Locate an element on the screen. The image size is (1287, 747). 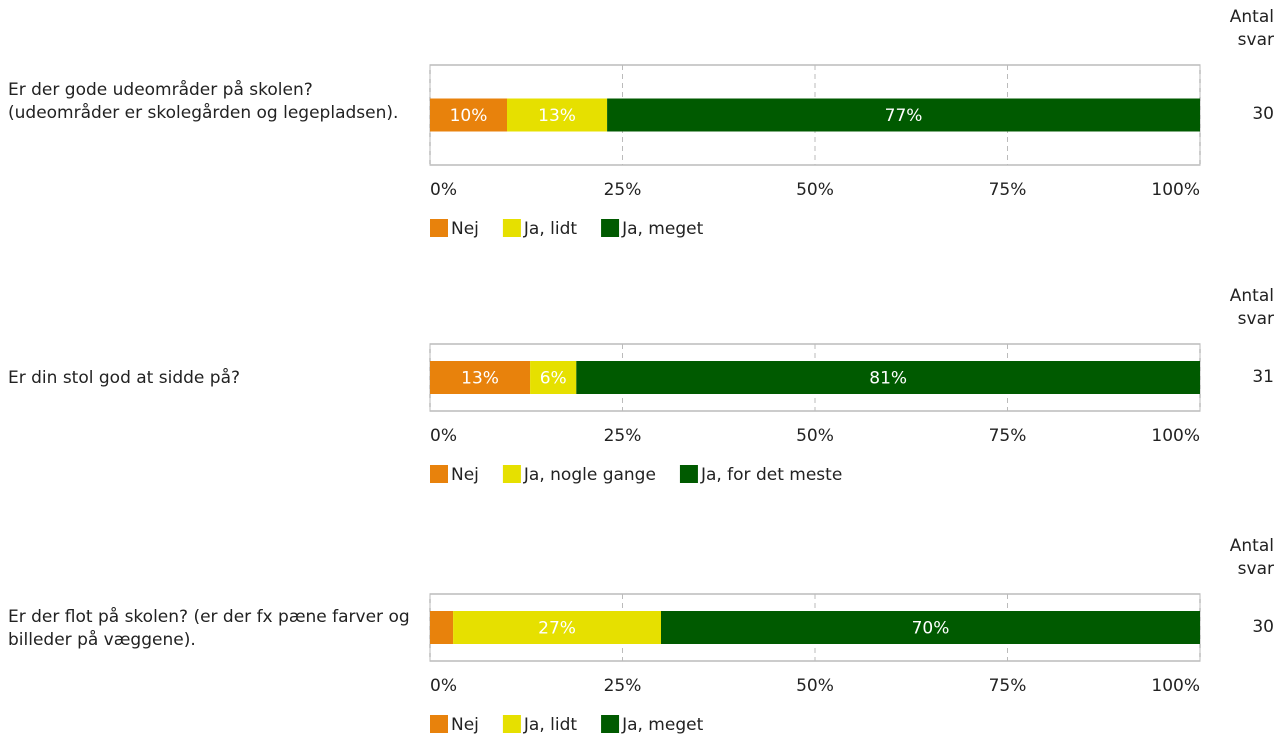
legend-label: Ja, nogle gange is located at coordinates (589, 475).